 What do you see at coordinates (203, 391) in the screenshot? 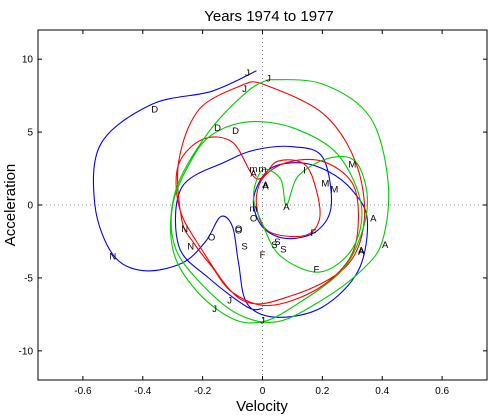
I see `x-tick-label: -0.2` at bounding box center [203, 391].